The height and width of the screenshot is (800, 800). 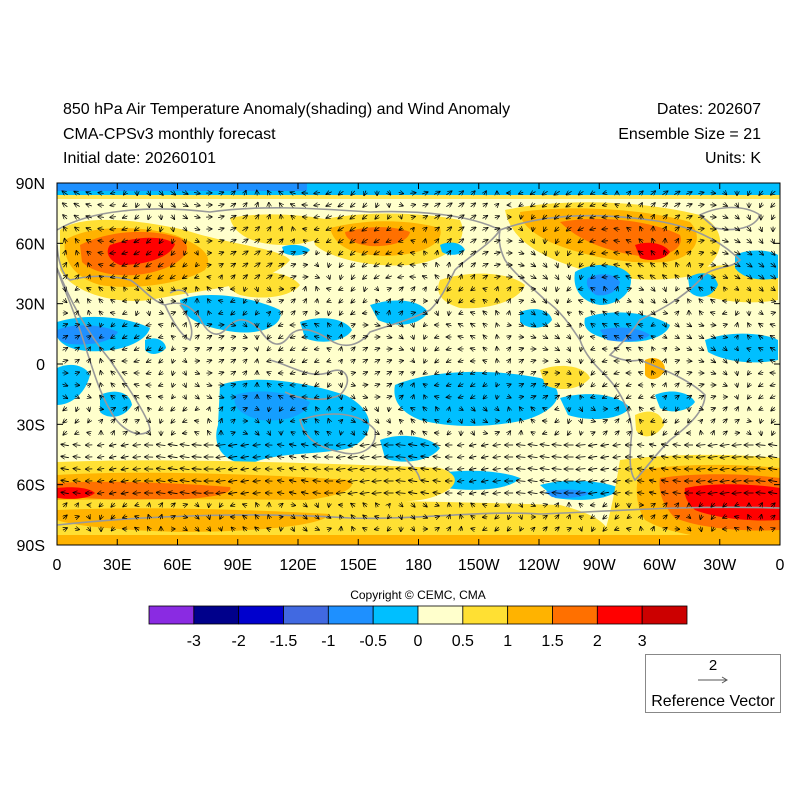 What do you see at coordinates (713, 701) in the screenshot?
I see `reference-vector-label: Reference Vector` at bounding box center [713, 701].